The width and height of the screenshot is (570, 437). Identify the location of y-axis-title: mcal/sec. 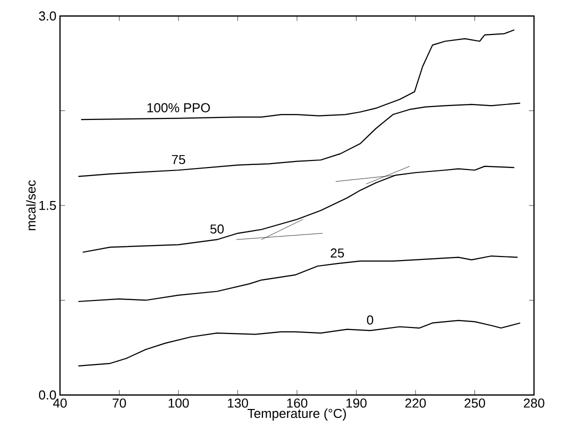
(31, 205).